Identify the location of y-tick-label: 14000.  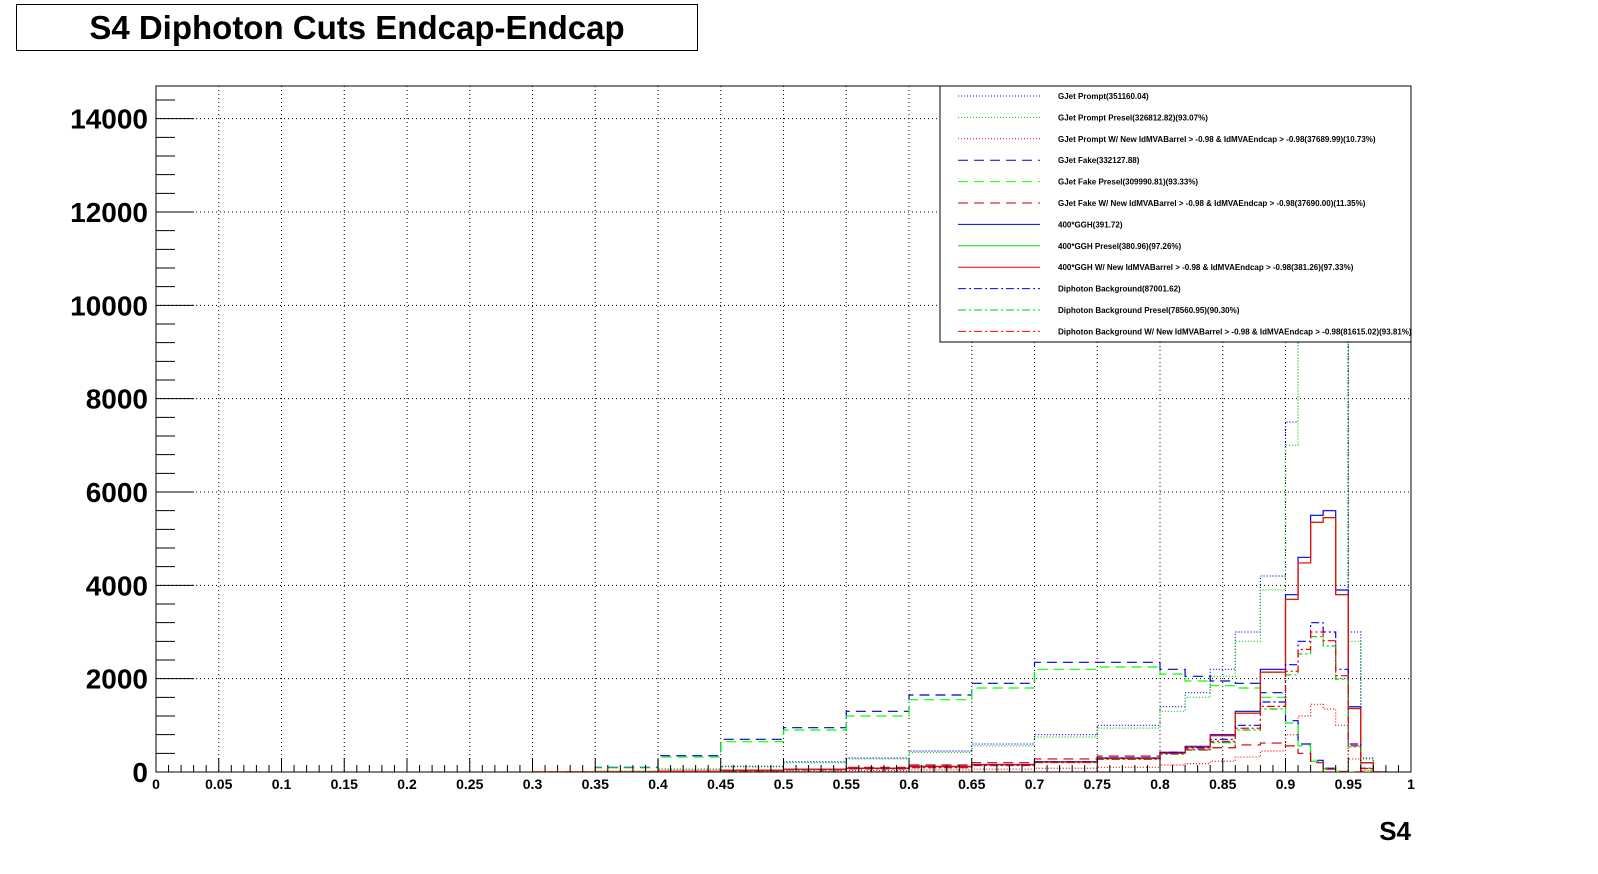
(109, 119).